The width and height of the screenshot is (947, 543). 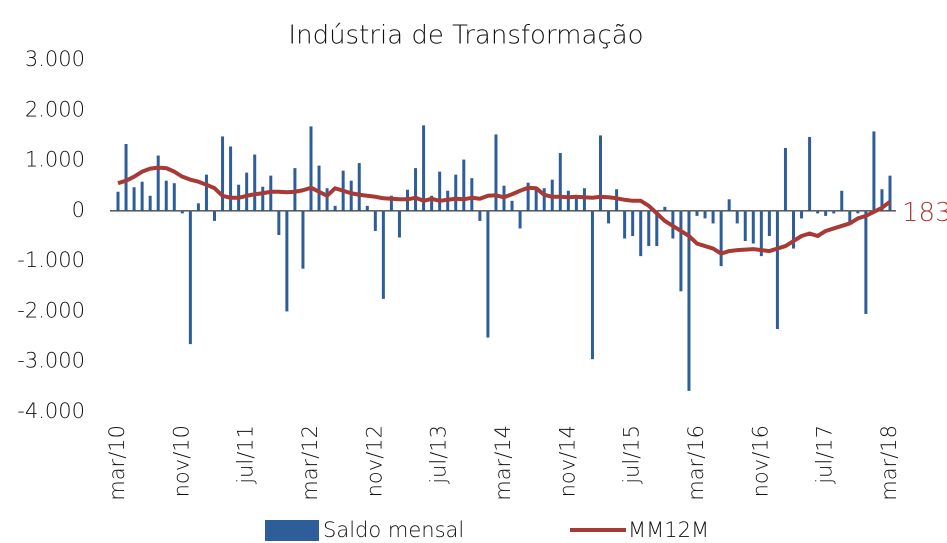 What do you see at coordinates (51, 411) in the screenshot?
I see `y-tick-label: -4.000` at bounding box center [51, 411].